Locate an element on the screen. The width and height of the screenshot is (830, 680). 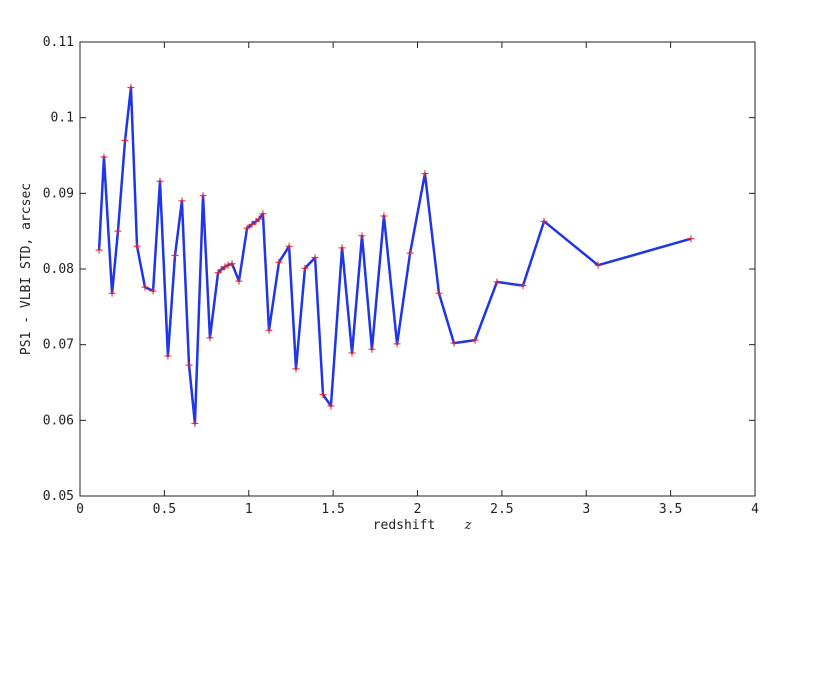
x-tick-label: 4 is located at coordinates (755, 509).